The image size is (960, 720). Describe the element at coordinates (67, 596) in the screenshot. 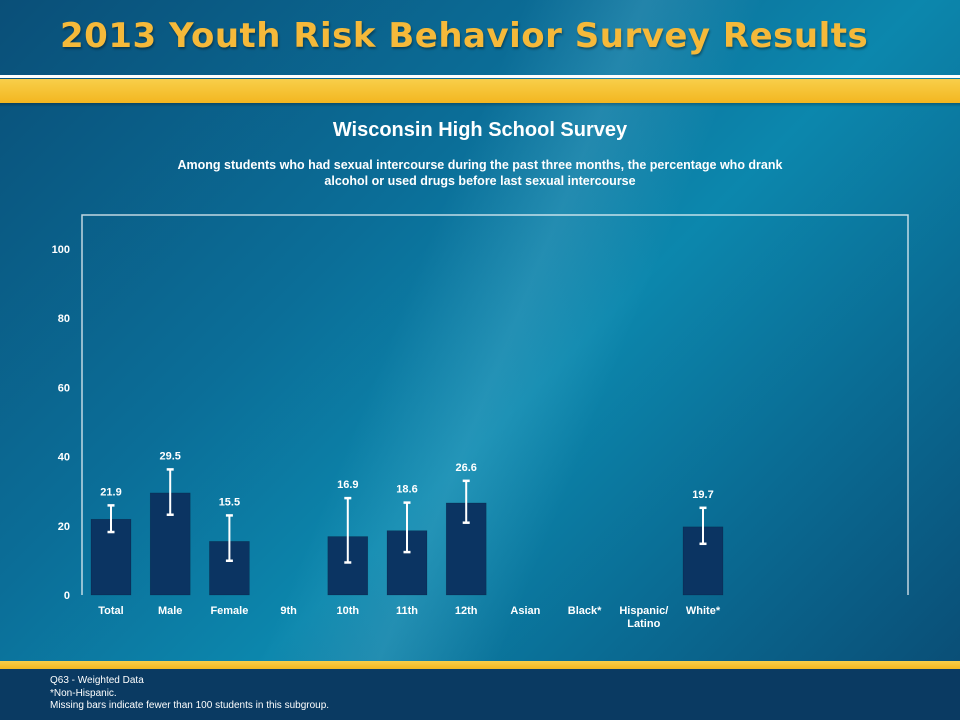

I see `y-tick-label: 0` at that location.